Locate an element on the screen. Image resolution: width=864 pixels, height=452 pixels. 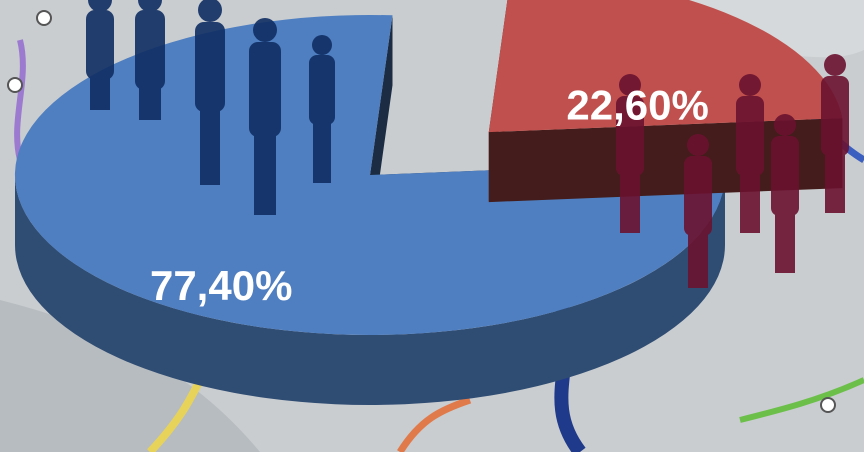
blue-figures is located at coordinates (210, 107).